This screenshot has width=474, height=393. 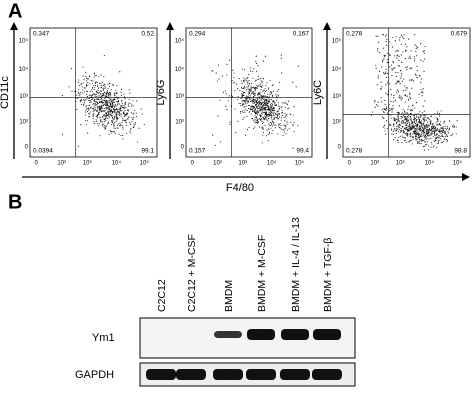 I want to click on quadrant-value: 99.1, so click(x=147, y=151).